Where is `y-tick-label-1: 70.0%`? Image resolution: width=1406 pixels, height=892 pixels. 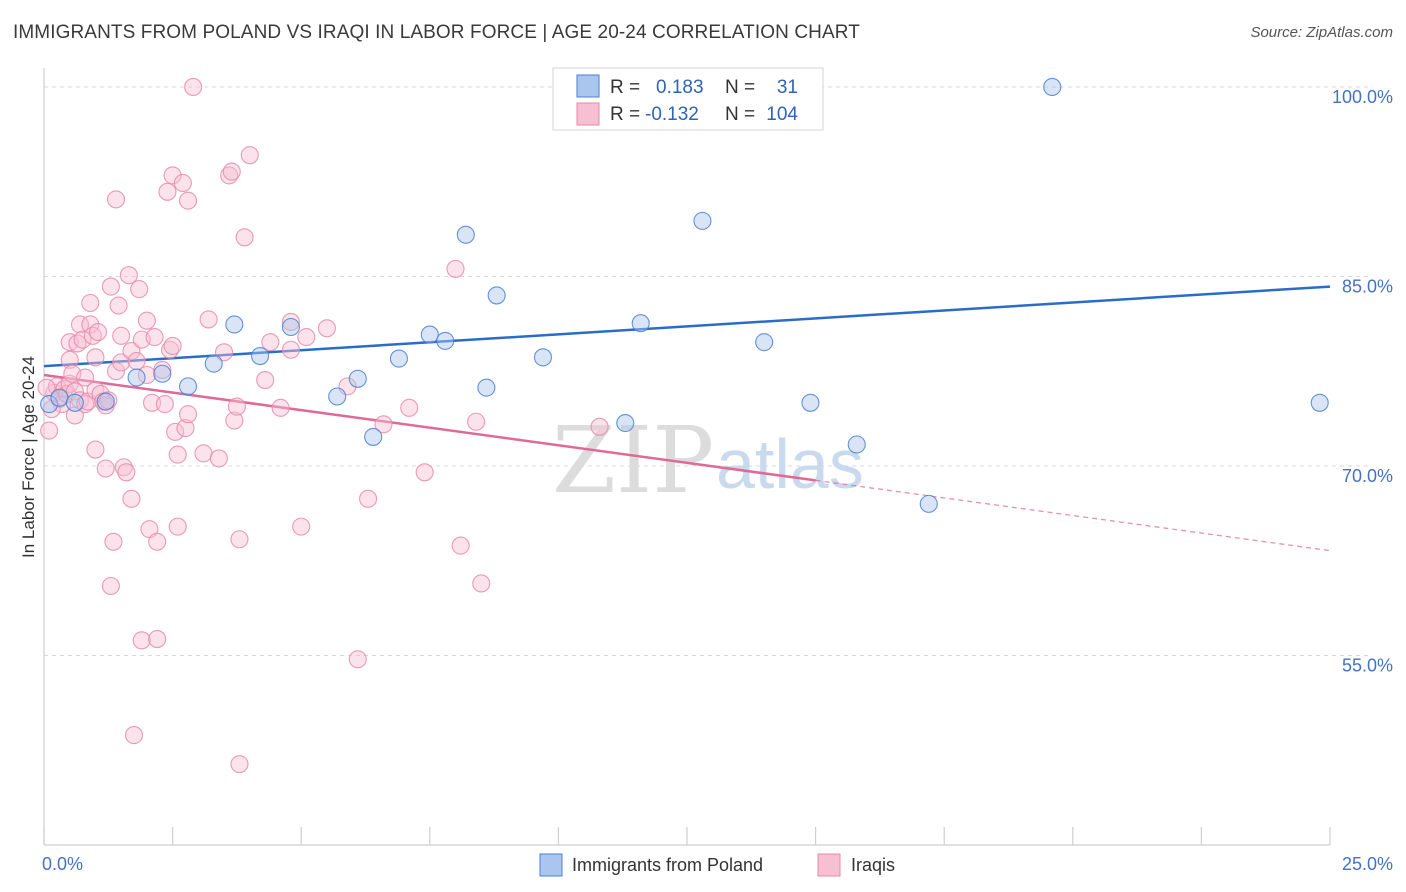
y-tick-label-1: 70.0% is located at coordinates (1367, 476).